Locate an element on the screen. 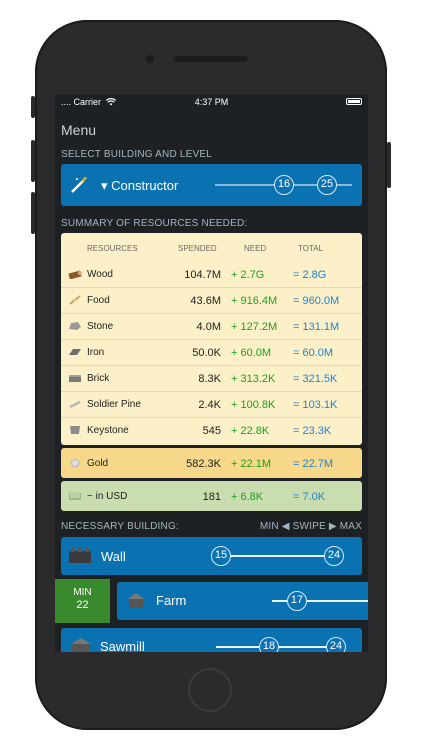 The height and width of the screenshot is (750, 422). table-row: Stone 4.0M + 127.2M = 131.1M is located at coordinates (211, 326).